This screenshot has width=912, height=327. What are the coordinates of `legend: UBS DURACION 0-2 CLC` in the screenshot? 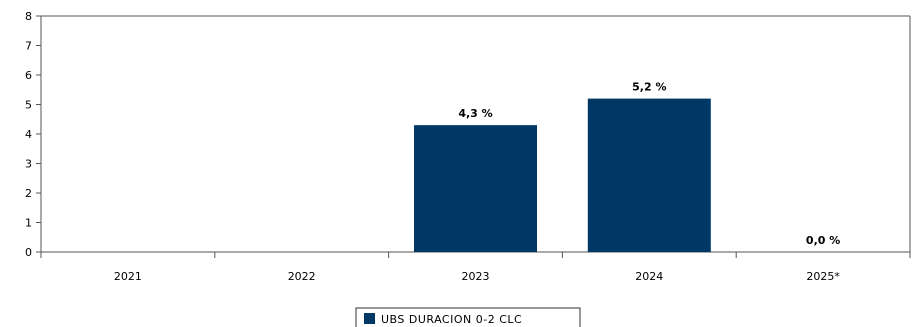 It's located at (468, 317).